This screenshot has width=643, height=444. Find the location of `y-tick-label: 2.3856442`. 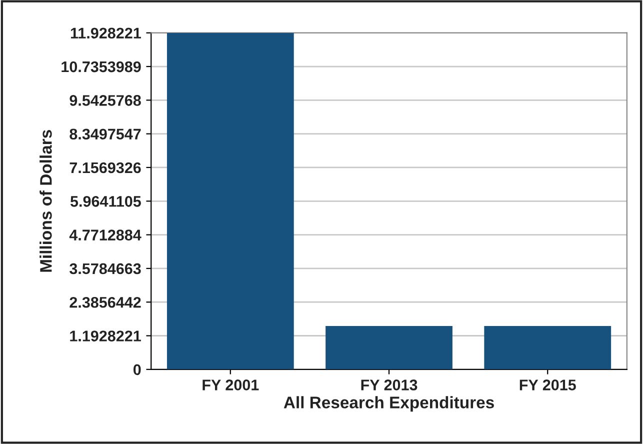

y-tick-label: 2.3856442 is located at coordinates (105, 302).